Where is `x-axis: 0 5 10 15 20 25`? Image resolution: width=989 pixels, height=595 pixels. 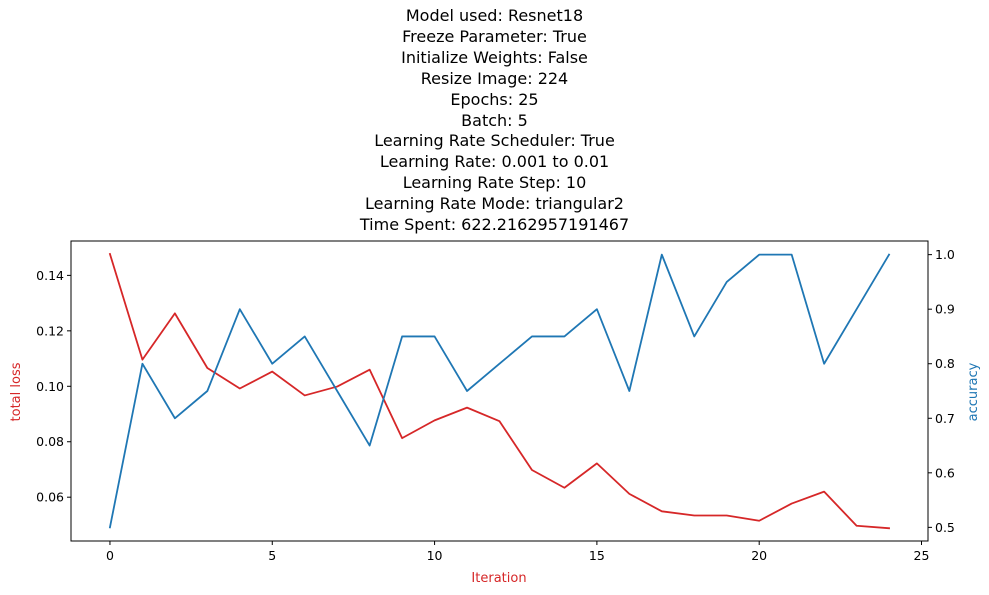
x-axis: 0 5 10 15 20 25 is located at coordinates (517, 552).